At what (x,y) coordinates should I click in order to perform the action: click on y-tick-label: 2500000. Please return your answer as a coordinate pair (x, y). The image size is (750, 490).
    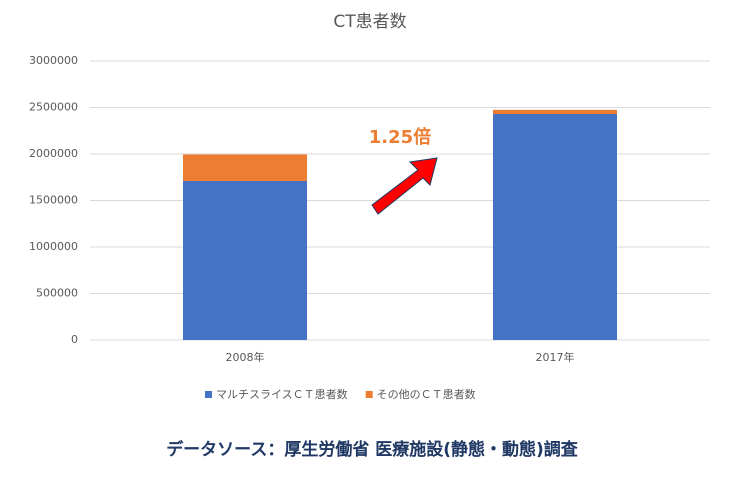
    Looking at the image, I should click on (53, 107).